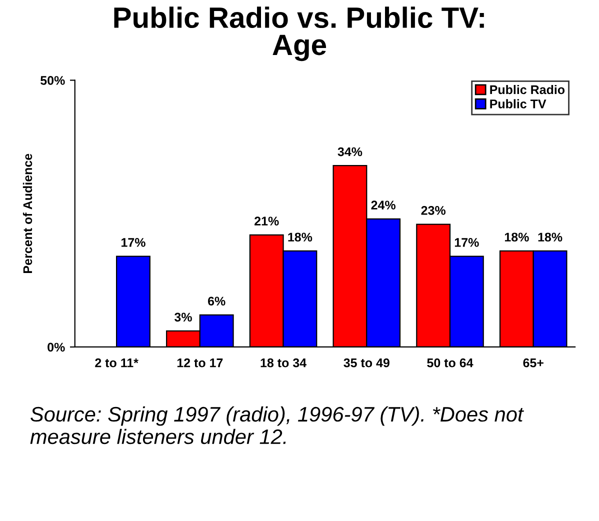  Describe the element at coordinates (527, 89) in the screenshot. I see `legend-label: Public Radio` at that location.